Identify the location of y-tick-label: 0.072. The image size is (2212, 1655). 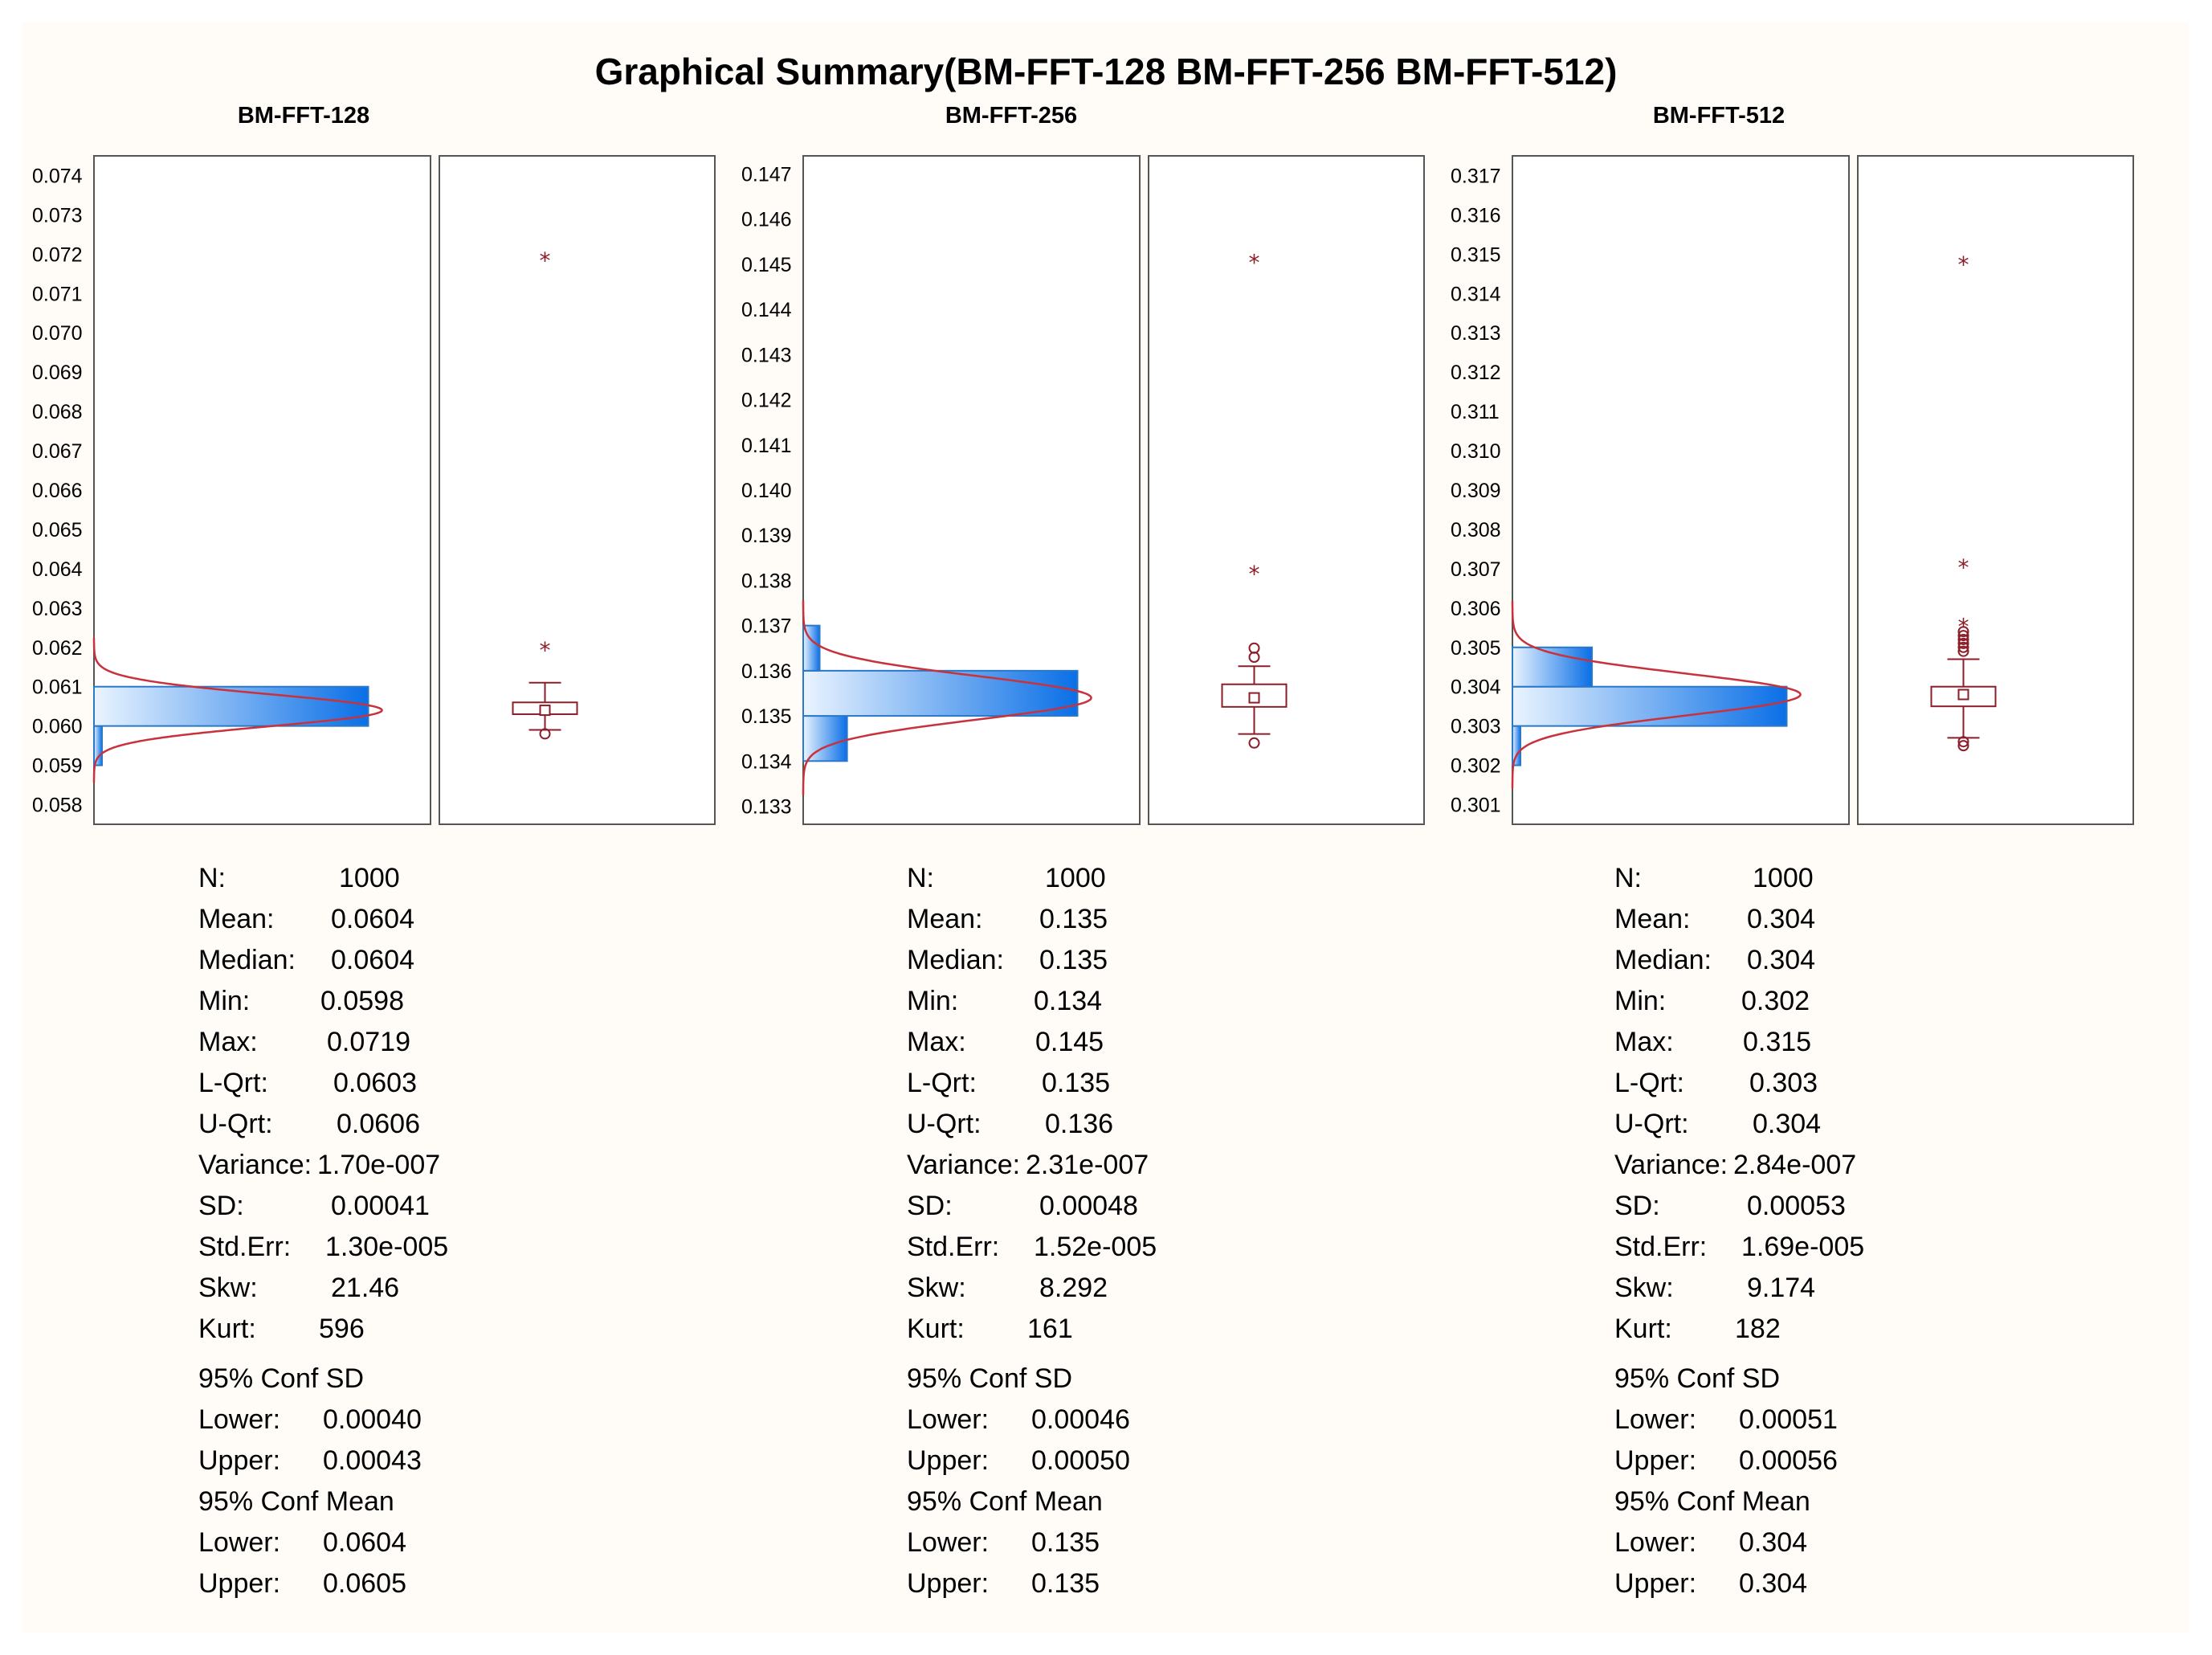
(57, 254).